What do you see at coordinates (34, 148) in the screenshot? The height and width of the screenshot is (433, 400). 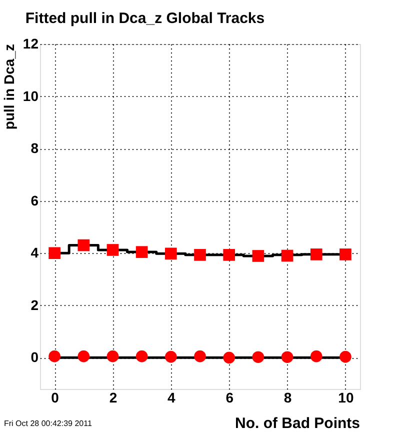 I see `y-tick-label: 8` at bounding box center [34, 148].